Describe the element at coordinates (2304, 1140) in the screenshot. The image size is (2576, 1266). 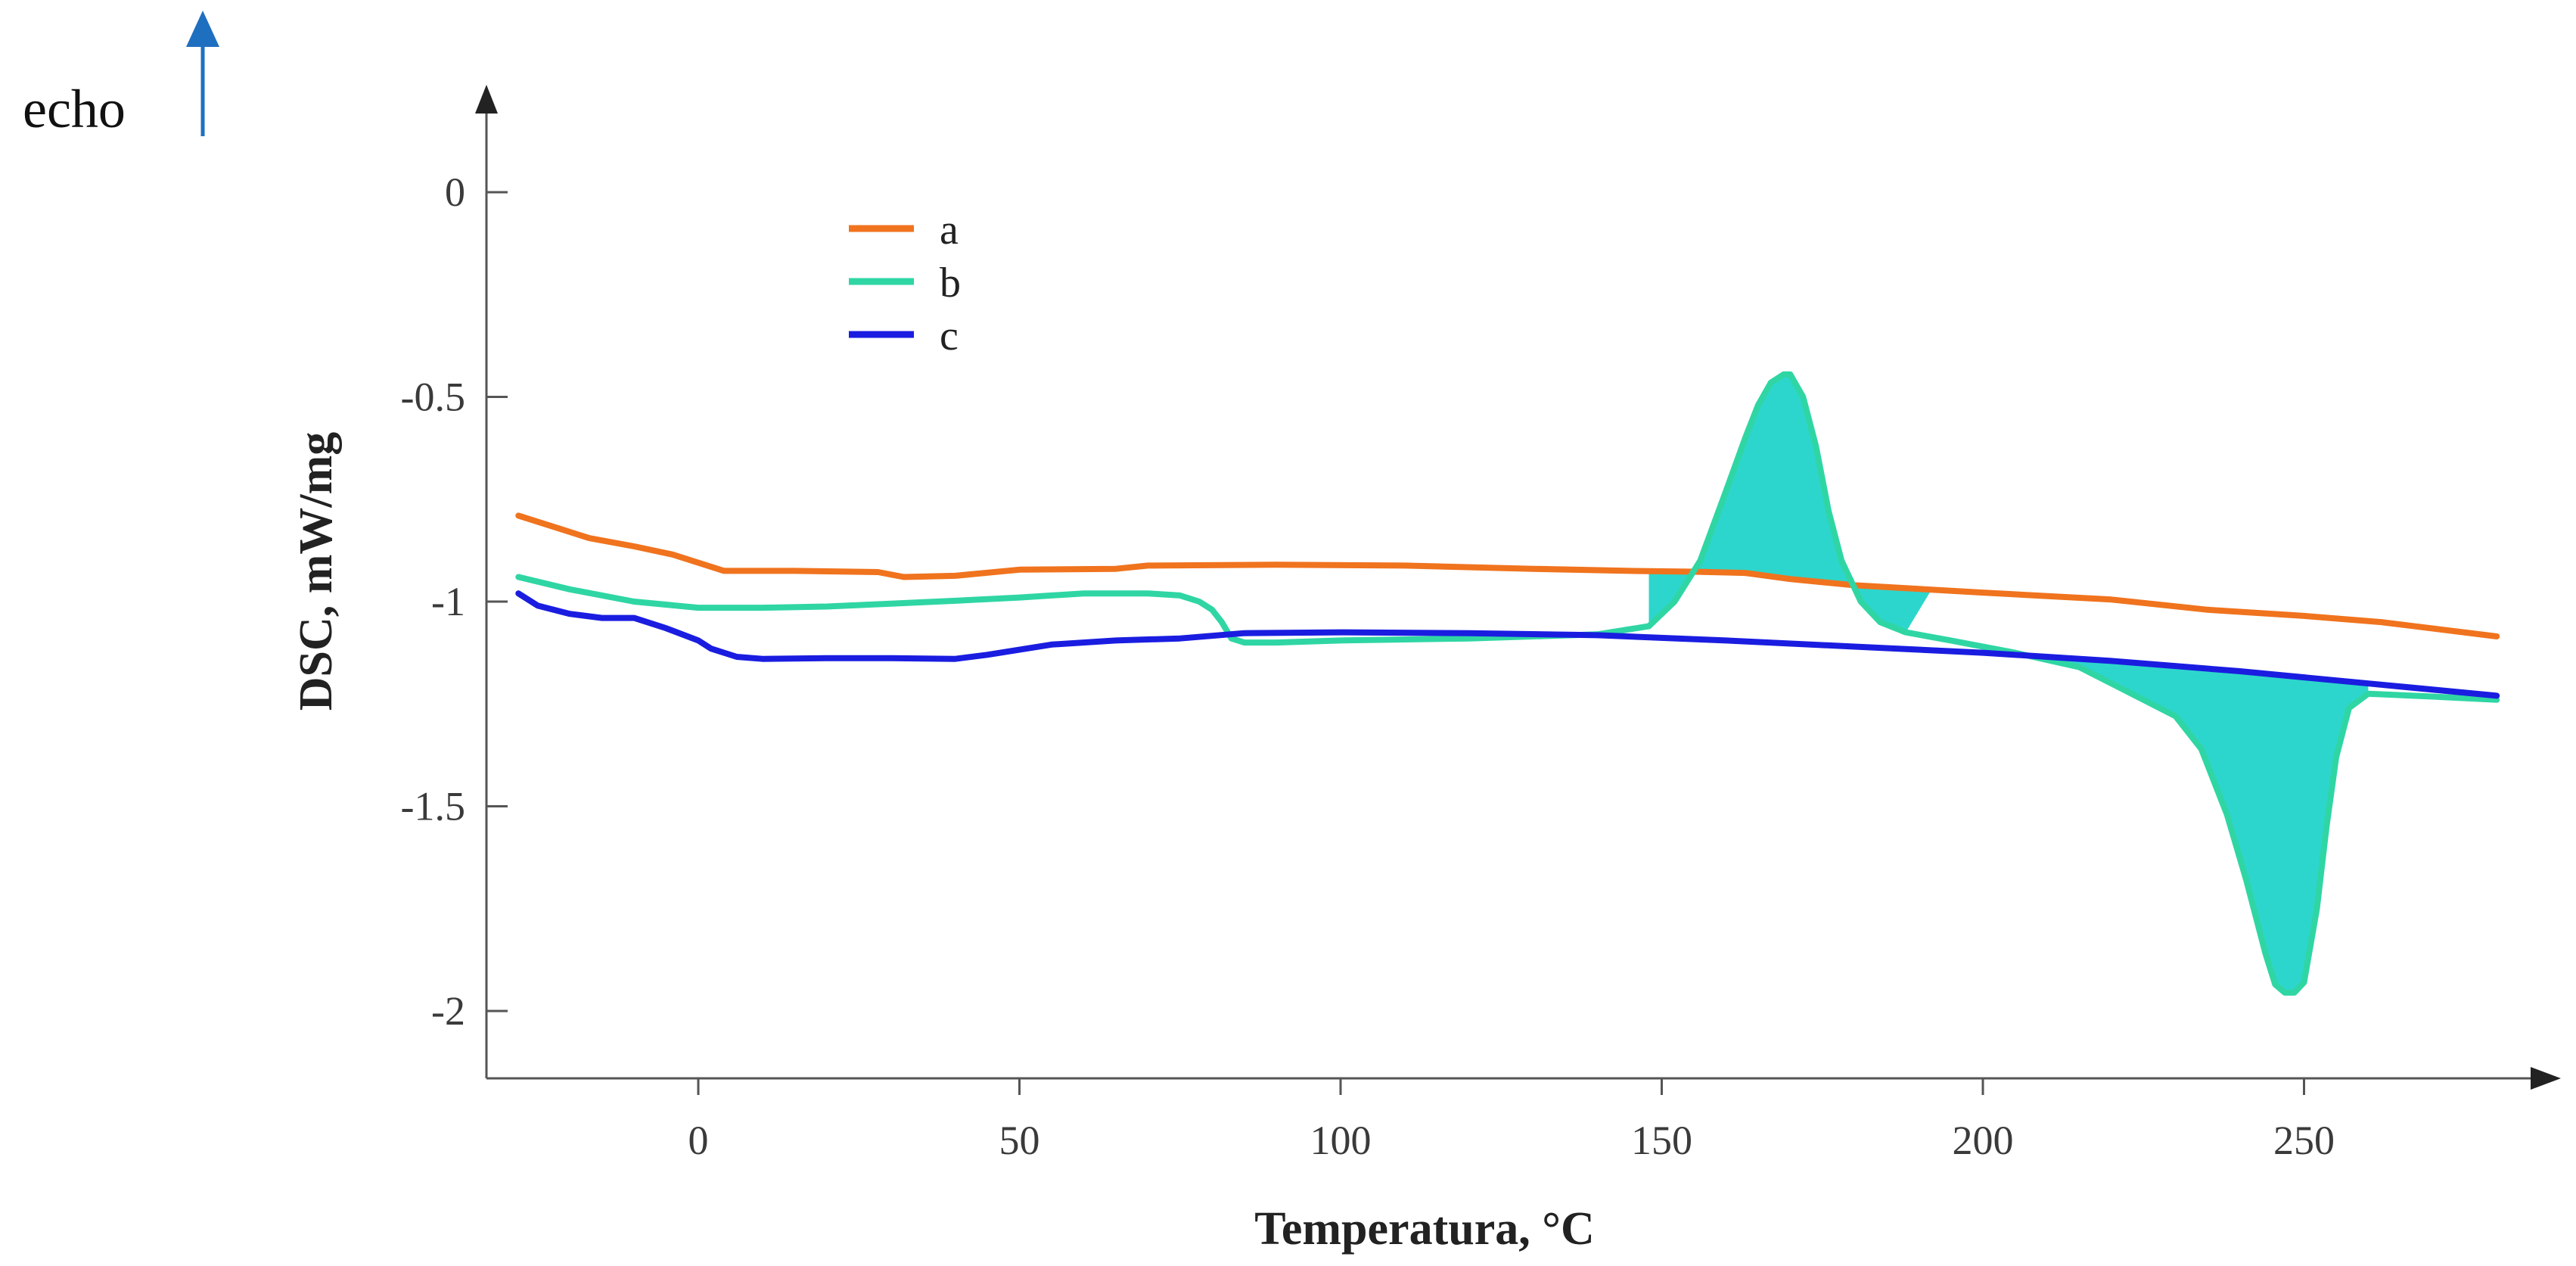
I see `x-tick-label: 250` at that location.